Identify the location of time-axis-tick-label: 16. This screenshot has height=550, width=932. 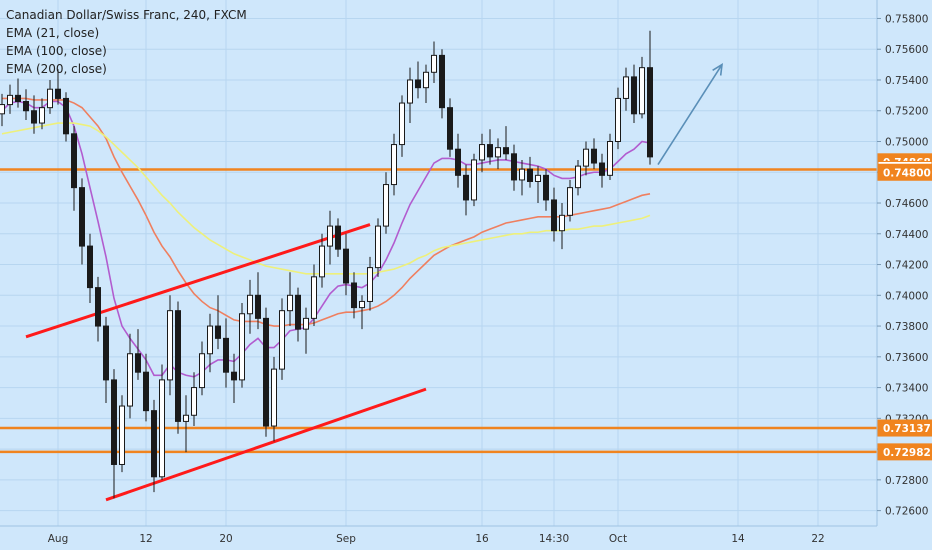
(482, 539).